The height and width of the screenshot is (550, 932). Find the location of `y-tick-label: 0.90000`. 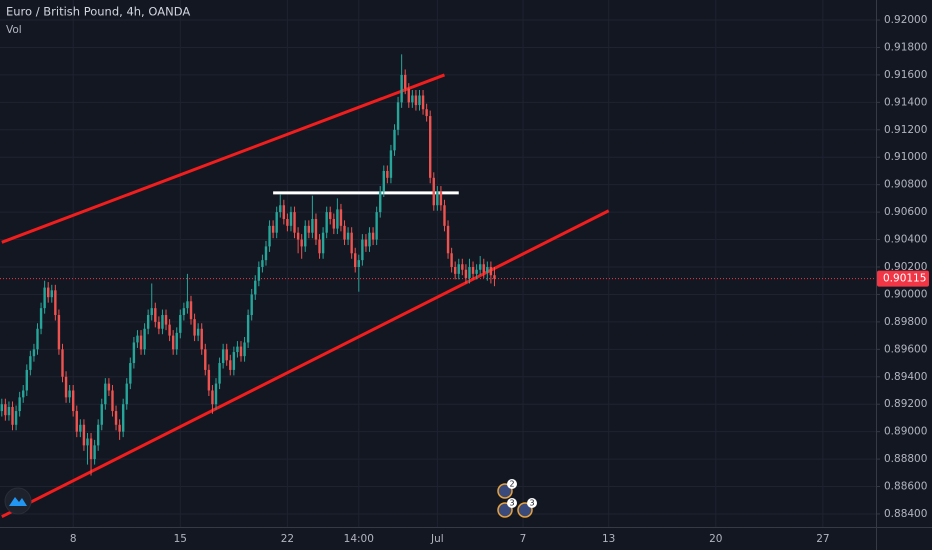

y-tick-label: 0.90000 is located at coordinates (905, 294).